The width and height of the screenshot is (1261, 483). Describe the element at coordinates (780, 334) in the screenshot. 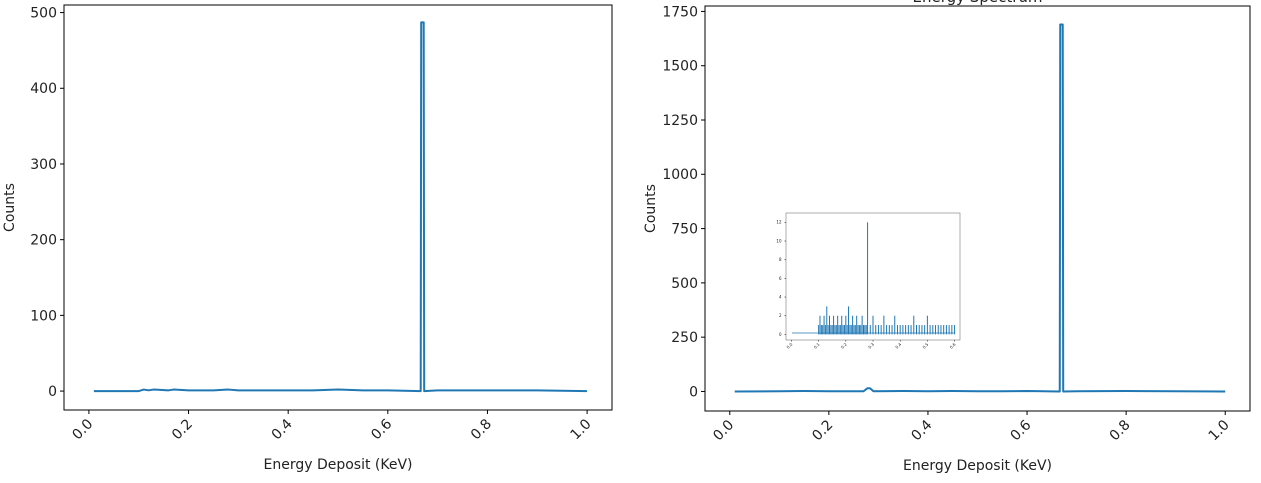

I see `inset-ytick-label: 0` at that location.